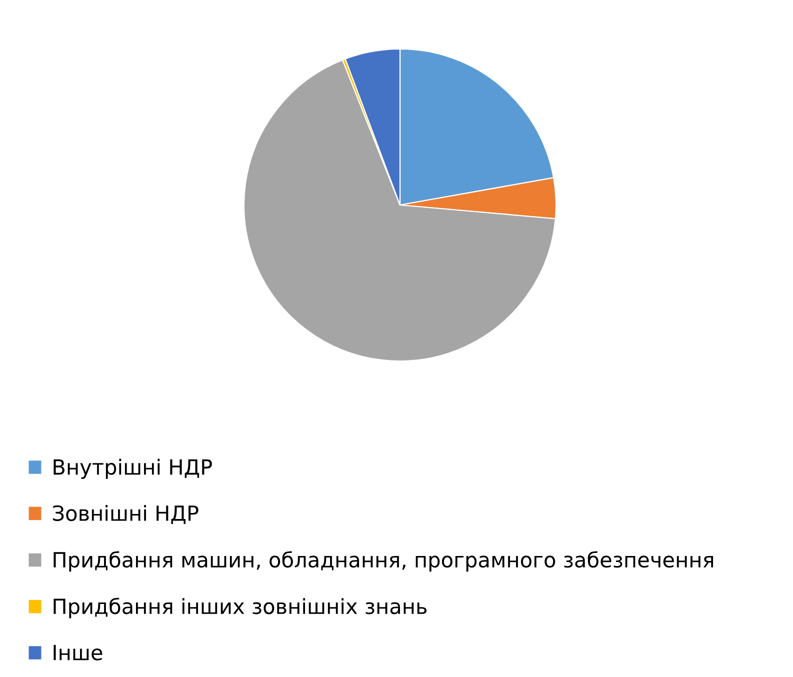 The image size is (793, 677). I want to click on legend-label: Інше, so click(78, 652).